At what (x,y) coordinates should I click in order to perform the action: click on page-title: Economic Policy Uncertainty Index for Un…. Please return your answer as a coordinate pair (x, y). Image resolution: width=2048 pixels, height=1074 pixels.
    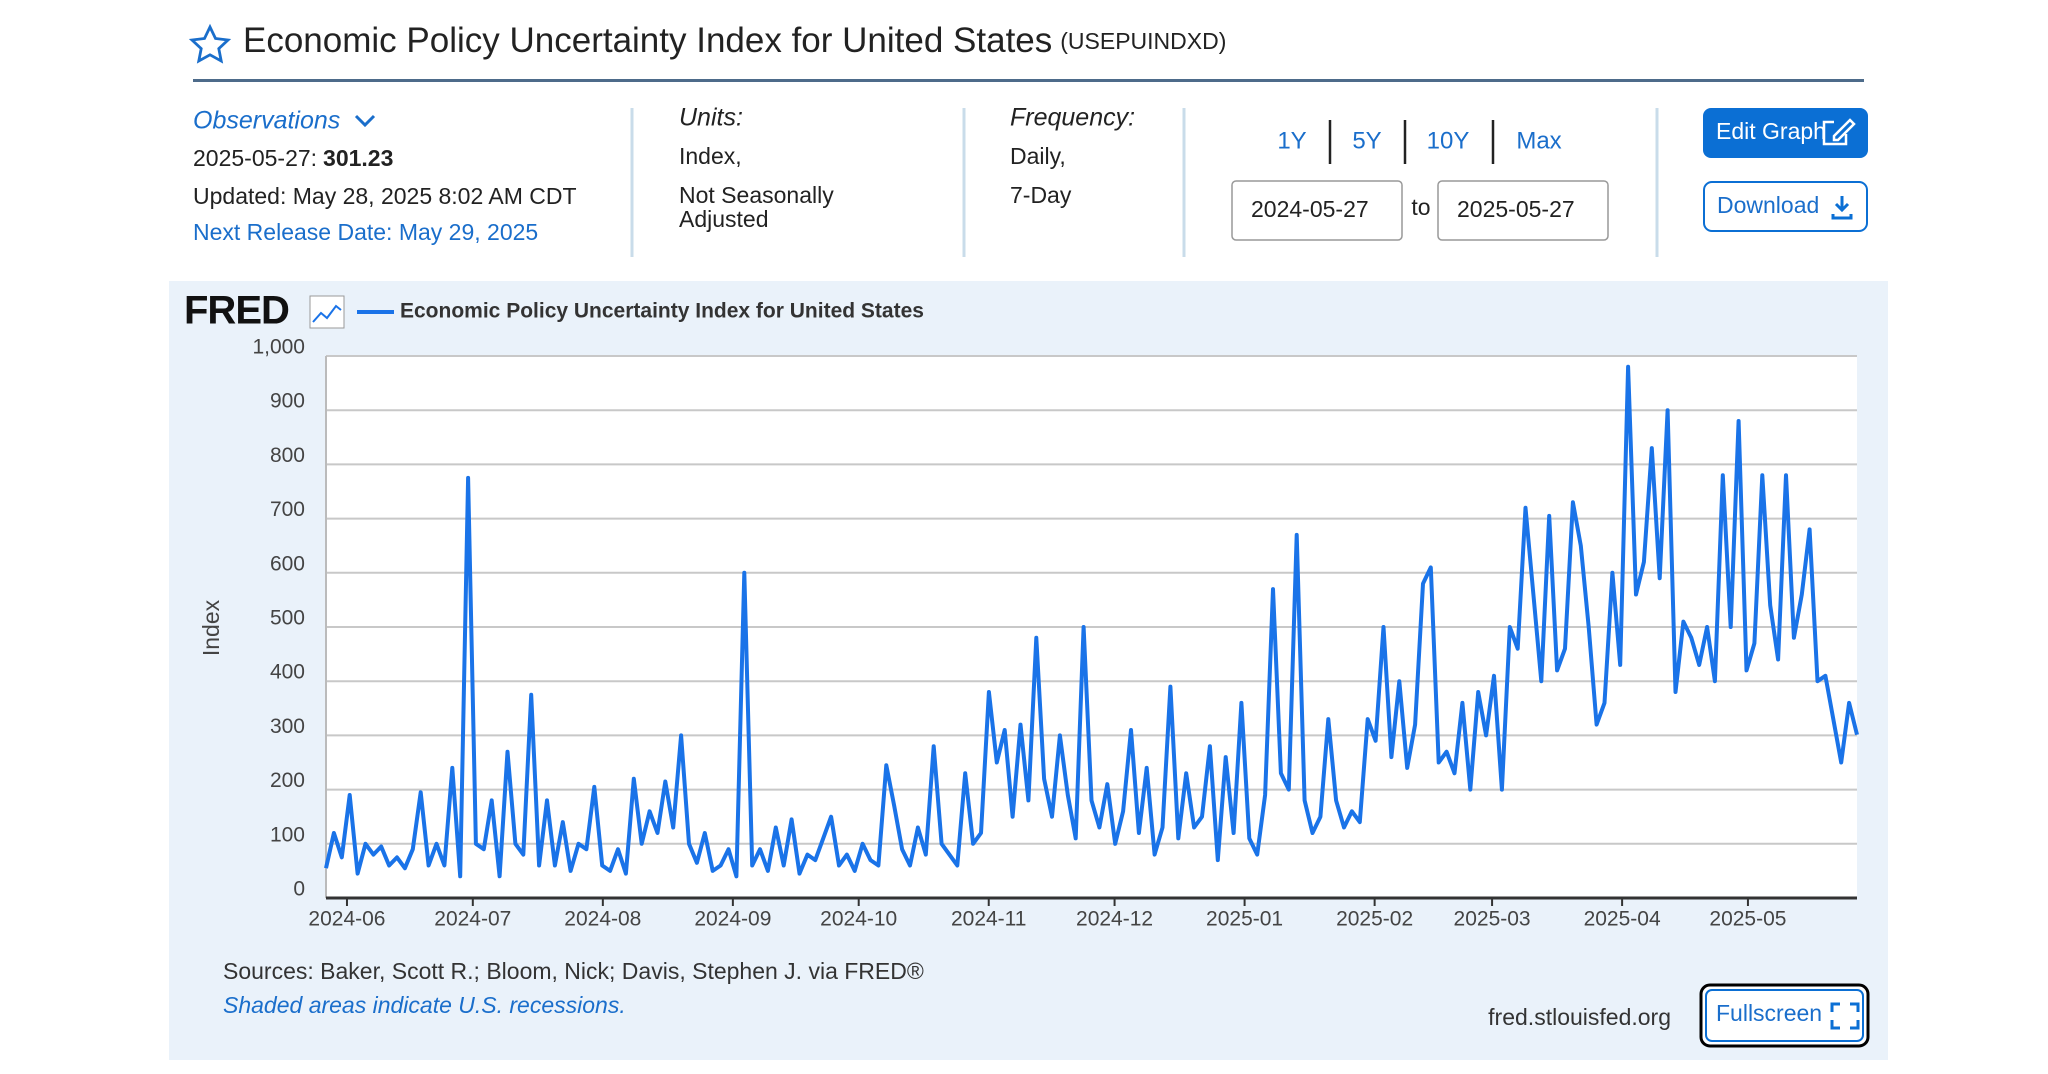
    Looking at the image, I should click on (734, 40).